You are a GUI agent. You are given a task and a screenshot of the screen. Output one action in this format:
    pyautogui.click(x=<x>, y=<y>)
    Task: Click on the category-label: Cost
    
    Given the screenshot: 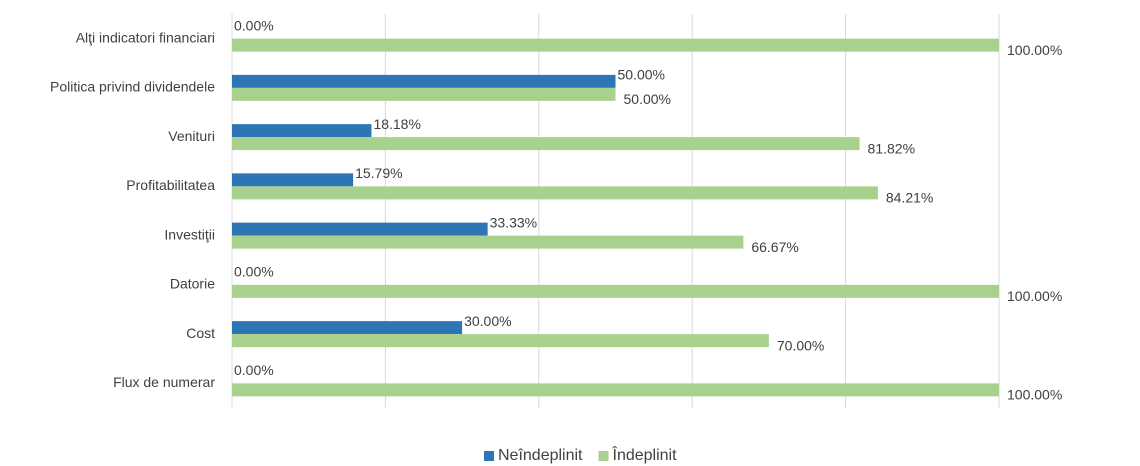 What is the action you would take?
    pyautogui.click(x=200, y=333)
    